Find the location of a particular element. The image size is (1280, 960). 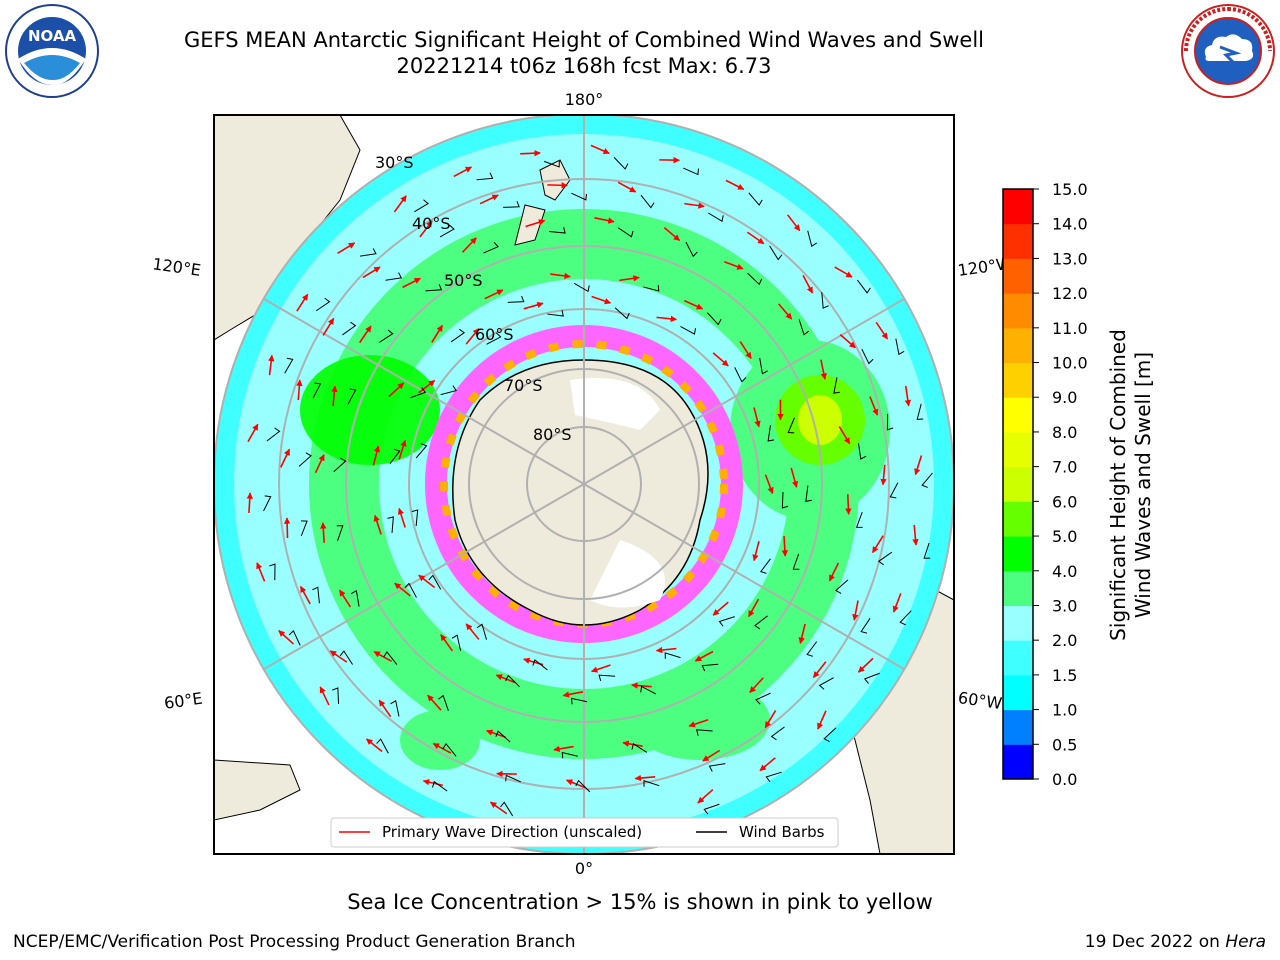

colorbar-tick-label: 11.0 is located at coordinates (1070, 328).